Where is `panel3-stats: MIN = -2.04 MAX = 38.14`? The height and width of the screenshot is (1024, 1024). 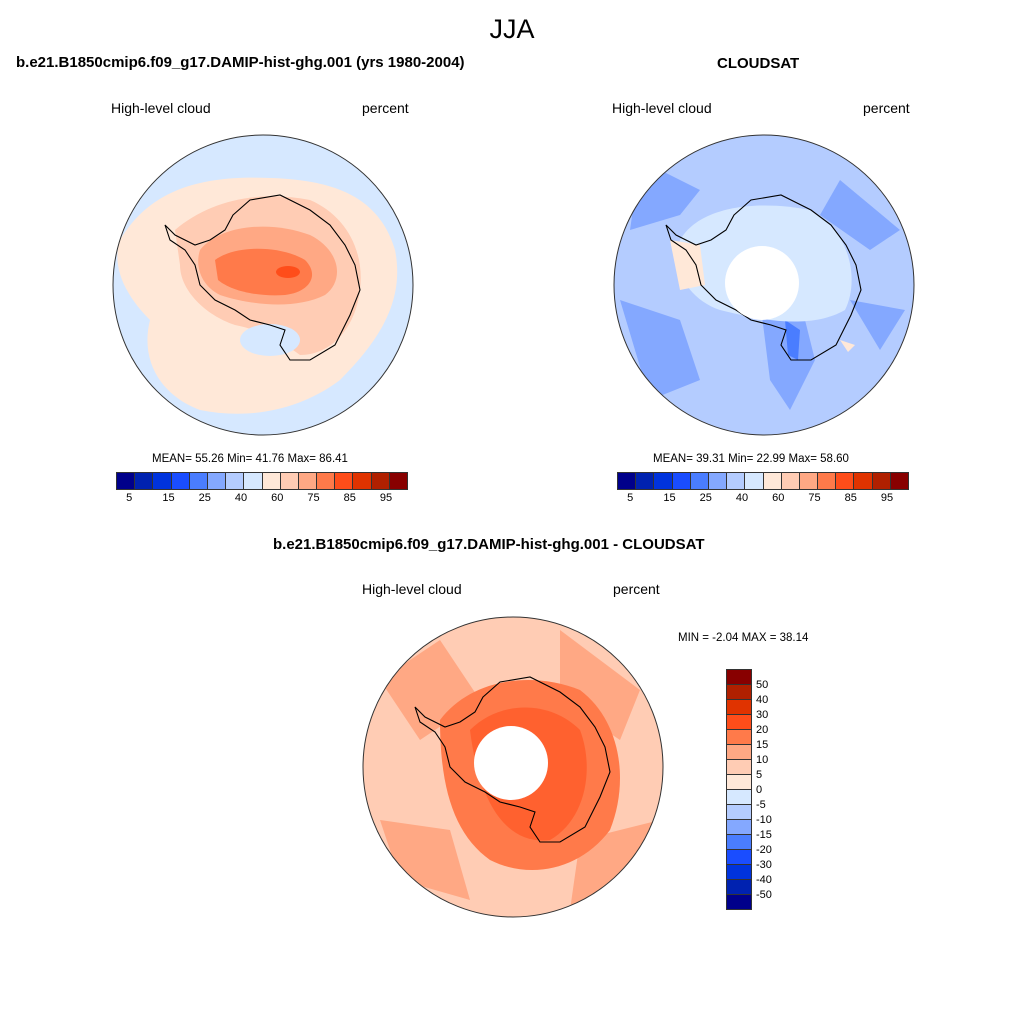 panel3-stats: MIN = -2.04 MAX = 38.14 is located at coordinates (743, 638).